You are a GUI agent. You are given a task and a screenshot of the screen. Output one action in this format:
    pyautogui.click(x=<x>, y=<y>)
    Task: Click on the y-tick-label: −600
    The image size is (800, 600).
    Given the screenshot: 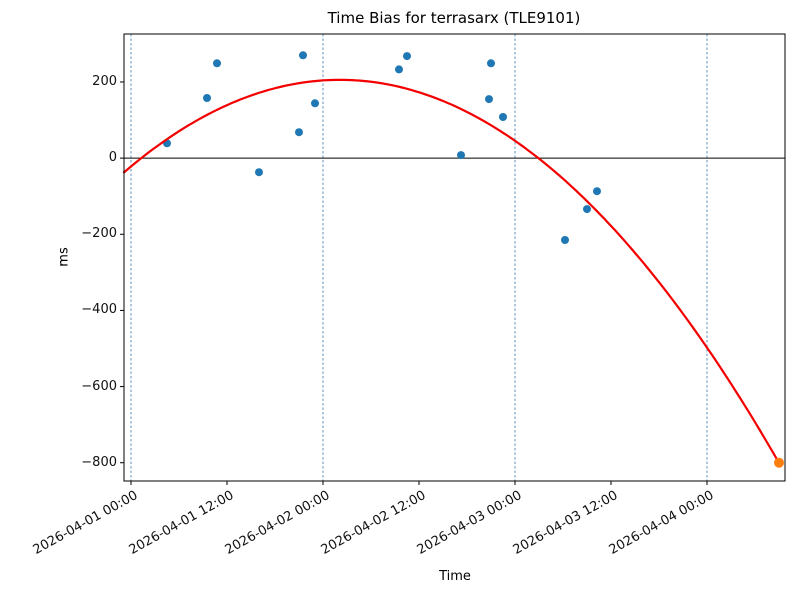 What is the action you would take?
    pyautogui.click(x=99, y=386)
    